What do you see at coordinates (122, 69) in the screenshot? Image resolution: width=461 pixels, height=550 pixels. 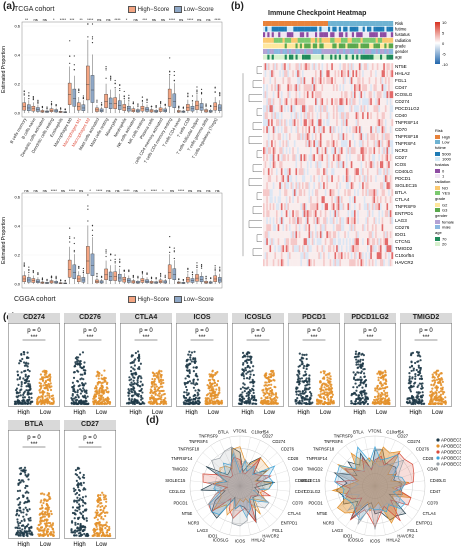 I see `plot-frame` at bounding box center [122, 69].